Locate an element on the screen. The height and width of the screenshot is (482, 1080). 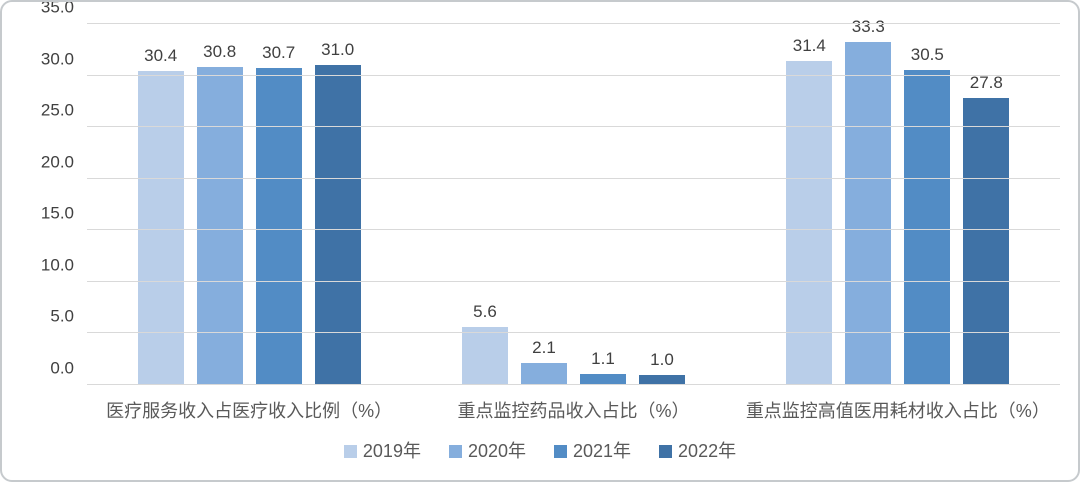
x-axis-category-label-1: 医疗服务收入占医疗收入比例（%） is located at coordinates (249, 411).